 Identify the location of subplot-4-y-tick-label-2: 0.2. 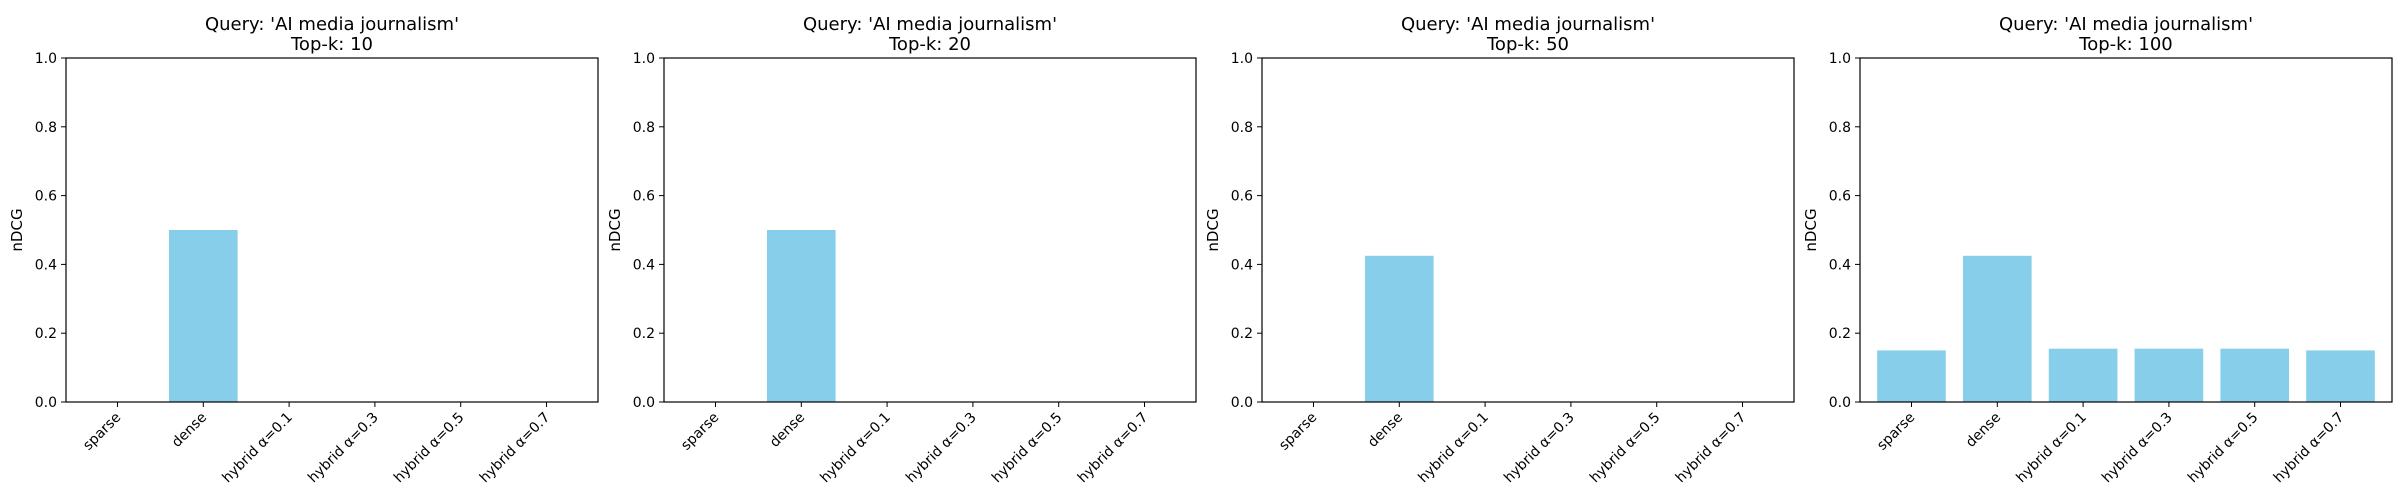
(1840, 334).